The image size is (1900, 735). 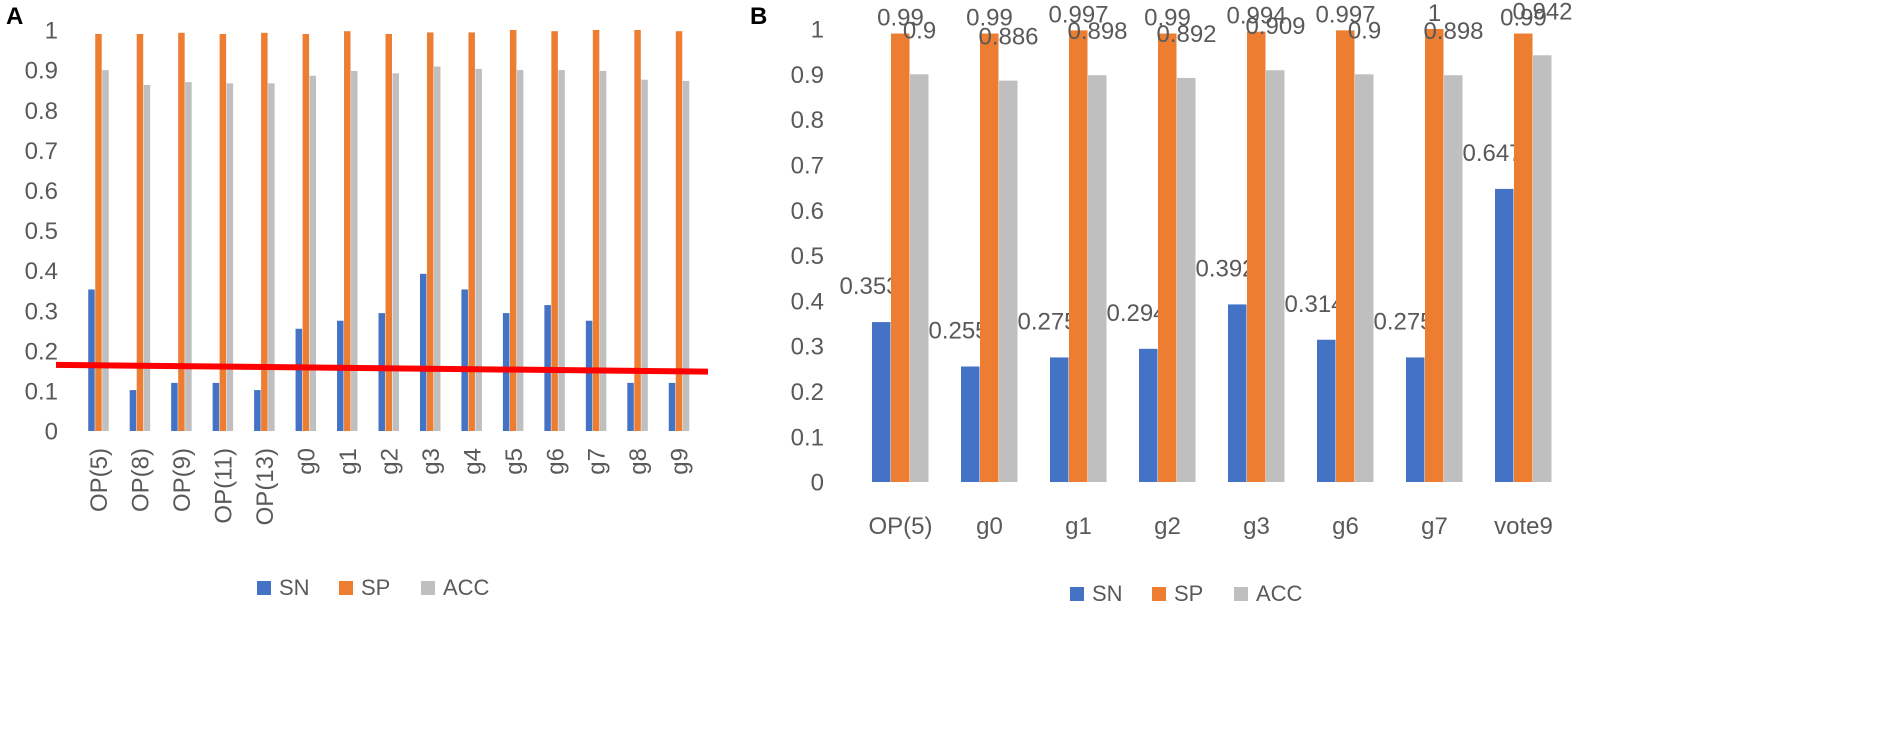 I want to click on x-category-label: OP(8), so click(x=141, y=480).